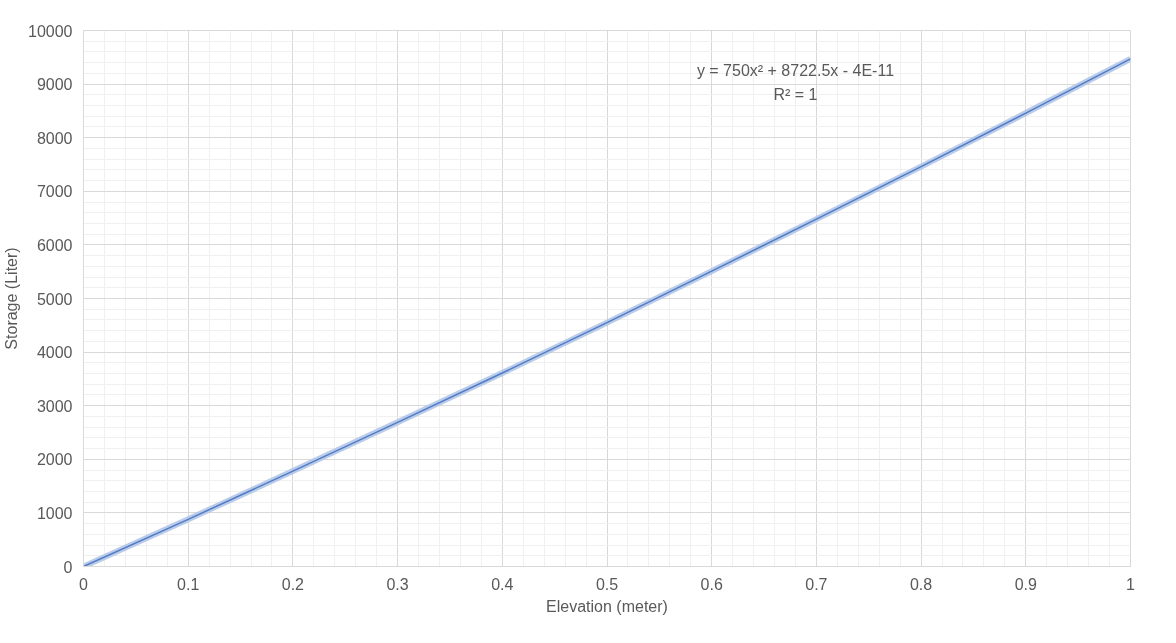  Describe the element at coordinates (54, 138) in the screenshot. I see `y-tick-label: 8000` at that location.